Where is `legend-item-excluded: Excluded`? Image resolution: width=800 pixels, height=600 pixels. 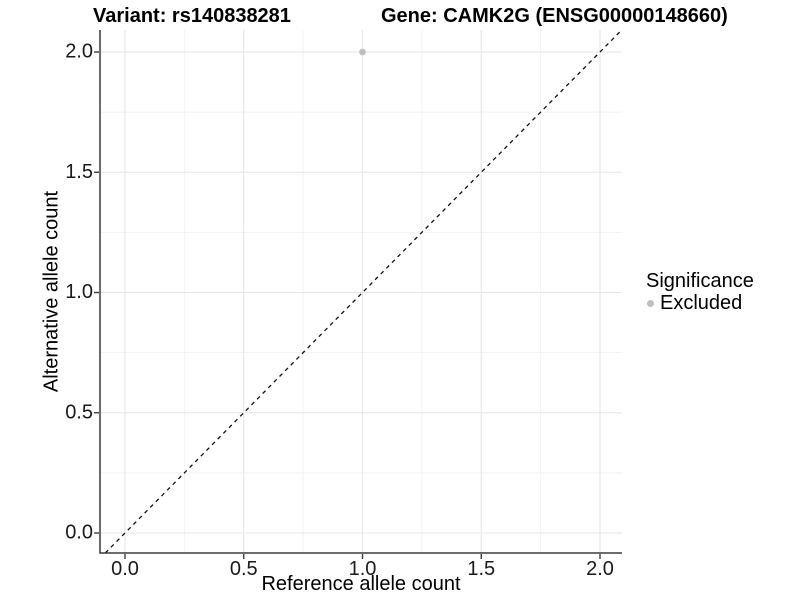
legend-item-excluded: Excluded is located at coordinates (699, 303).